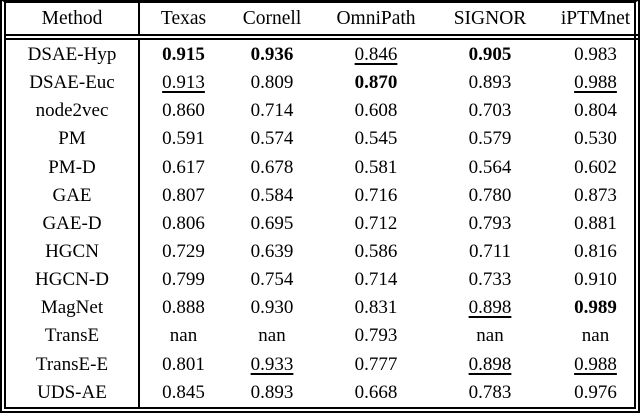 Image resolution: width=640 pixels, height=413 pixels. I want to click on table-row: MagNet 0.888 0.930 0.831 0.898 0.989, so click(323, 308).